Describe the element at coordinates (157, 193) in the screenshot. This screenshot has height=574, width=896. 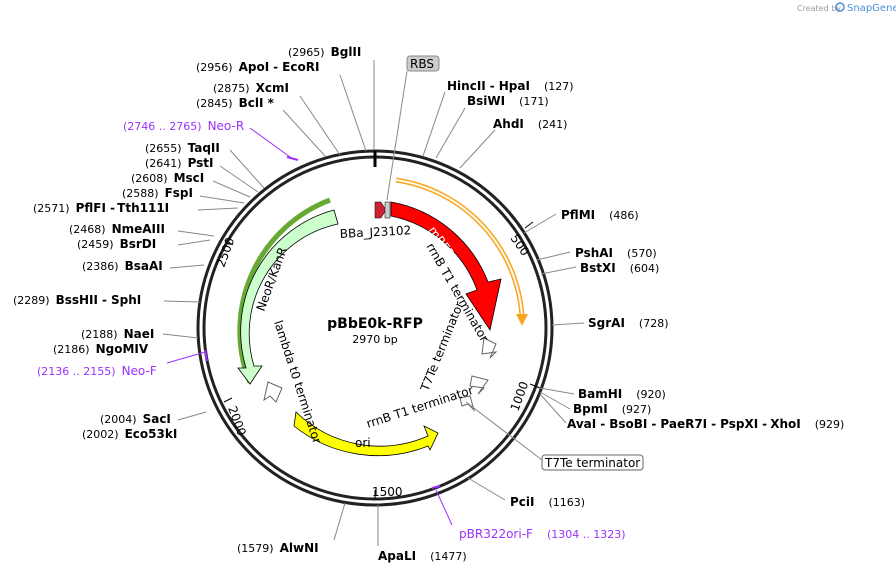
I see `site-fspi: (2588) FspI` at that location.